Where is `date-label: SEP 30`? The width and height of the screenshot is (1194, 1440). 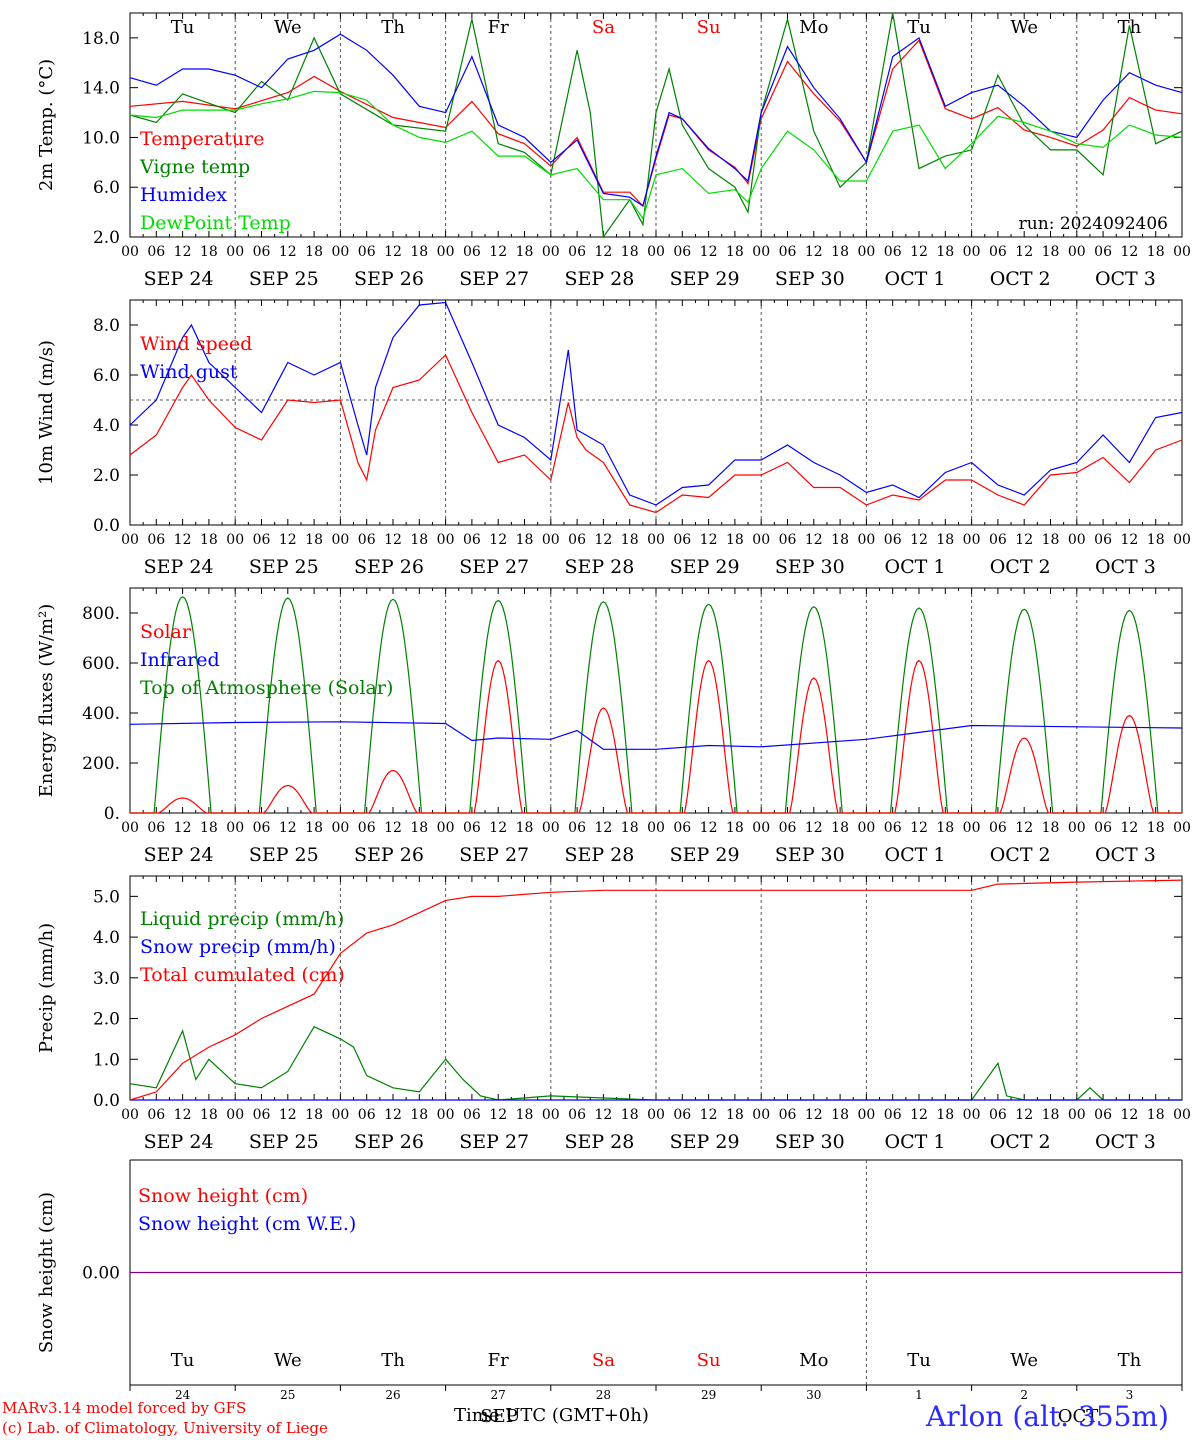
date-label: SEP 30 is located at coordinates (810, 855).